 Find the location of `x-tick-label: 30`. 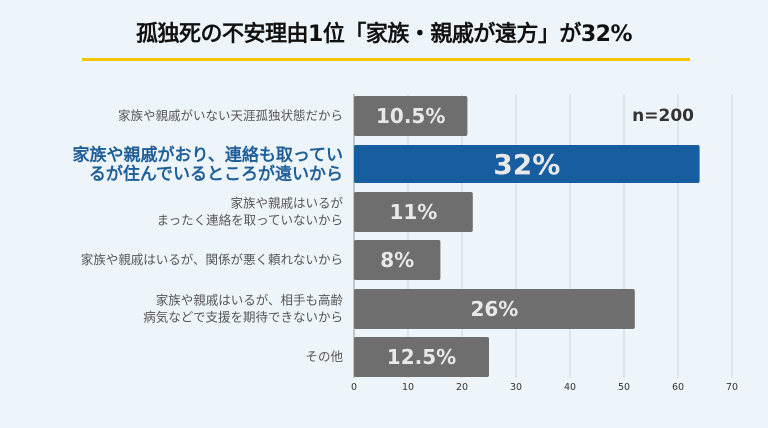

x-tick-label: 30 is located at coordinates (516, 387).